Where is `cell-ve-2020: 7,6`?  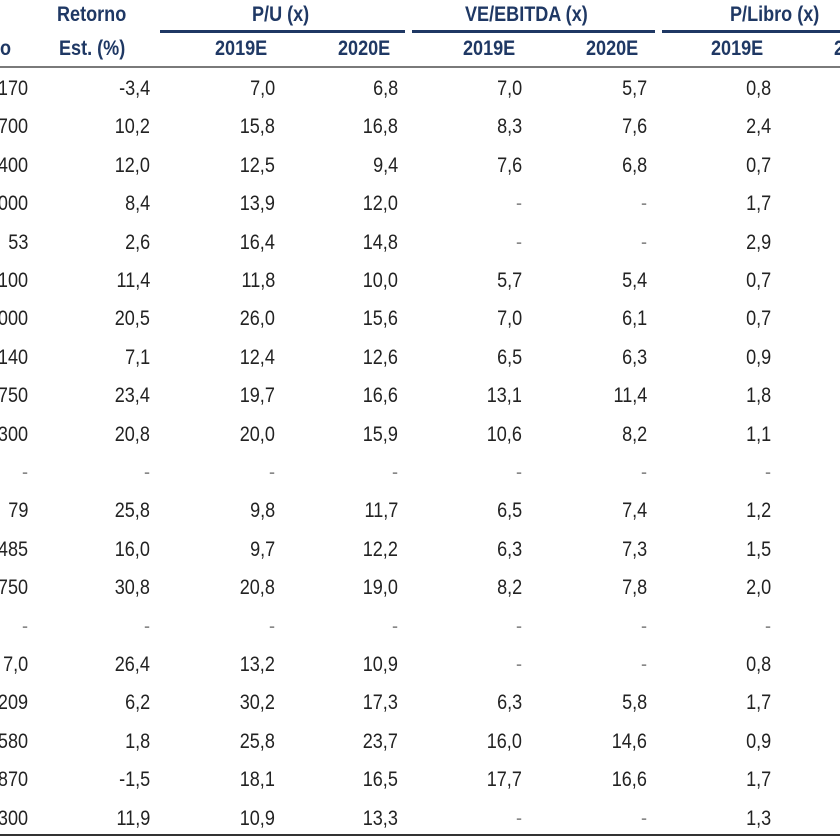
cell-ve-2020: 7,6 is located at coordinates (634, 127).